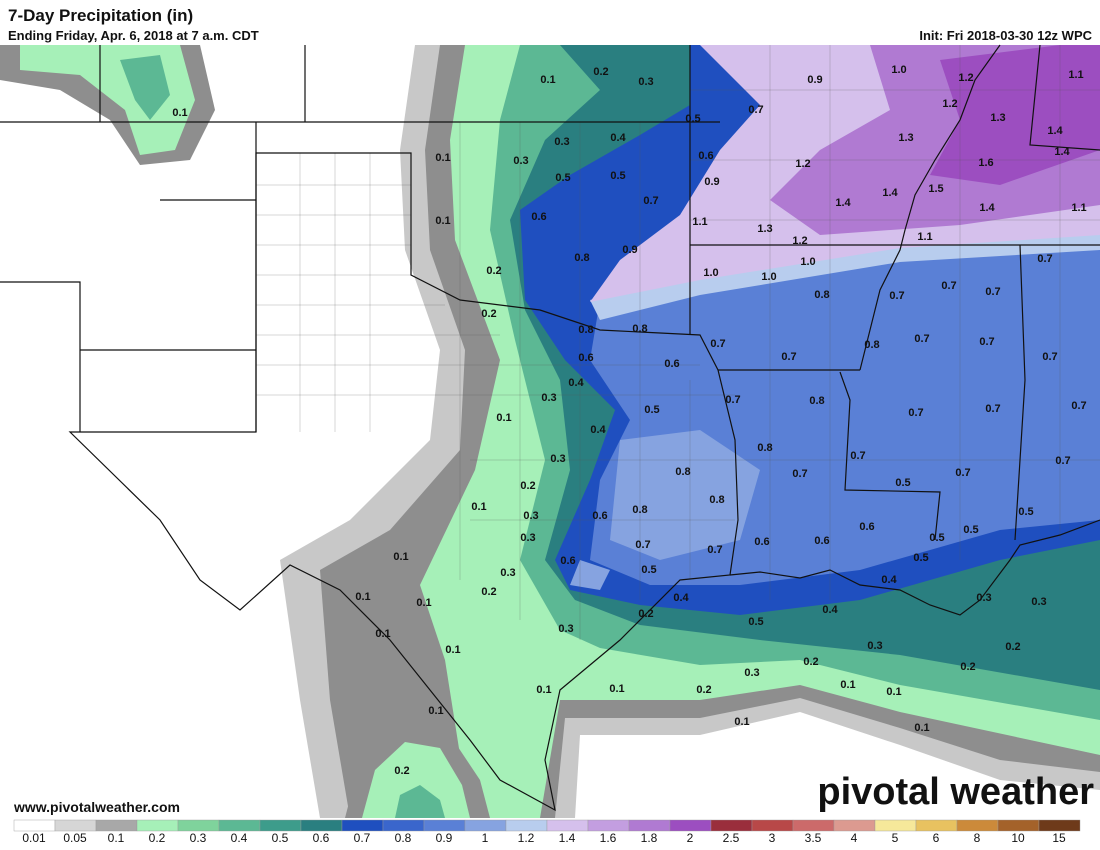  What do you see at coordinates (1005, 35) in the screenshot?
I see `init-time: Init: Fri 2018-03-30 12z WPC` at bounding box center [1005, 35].